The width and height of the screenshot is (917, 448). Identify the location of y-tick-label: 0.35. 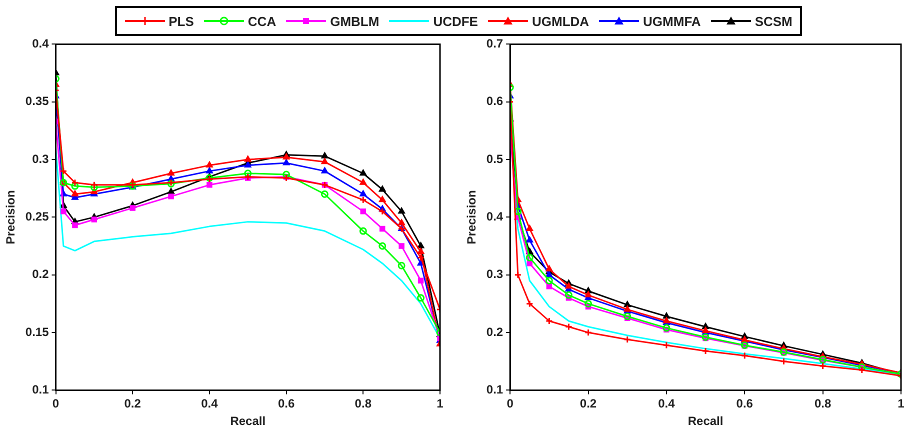
(37, 101).